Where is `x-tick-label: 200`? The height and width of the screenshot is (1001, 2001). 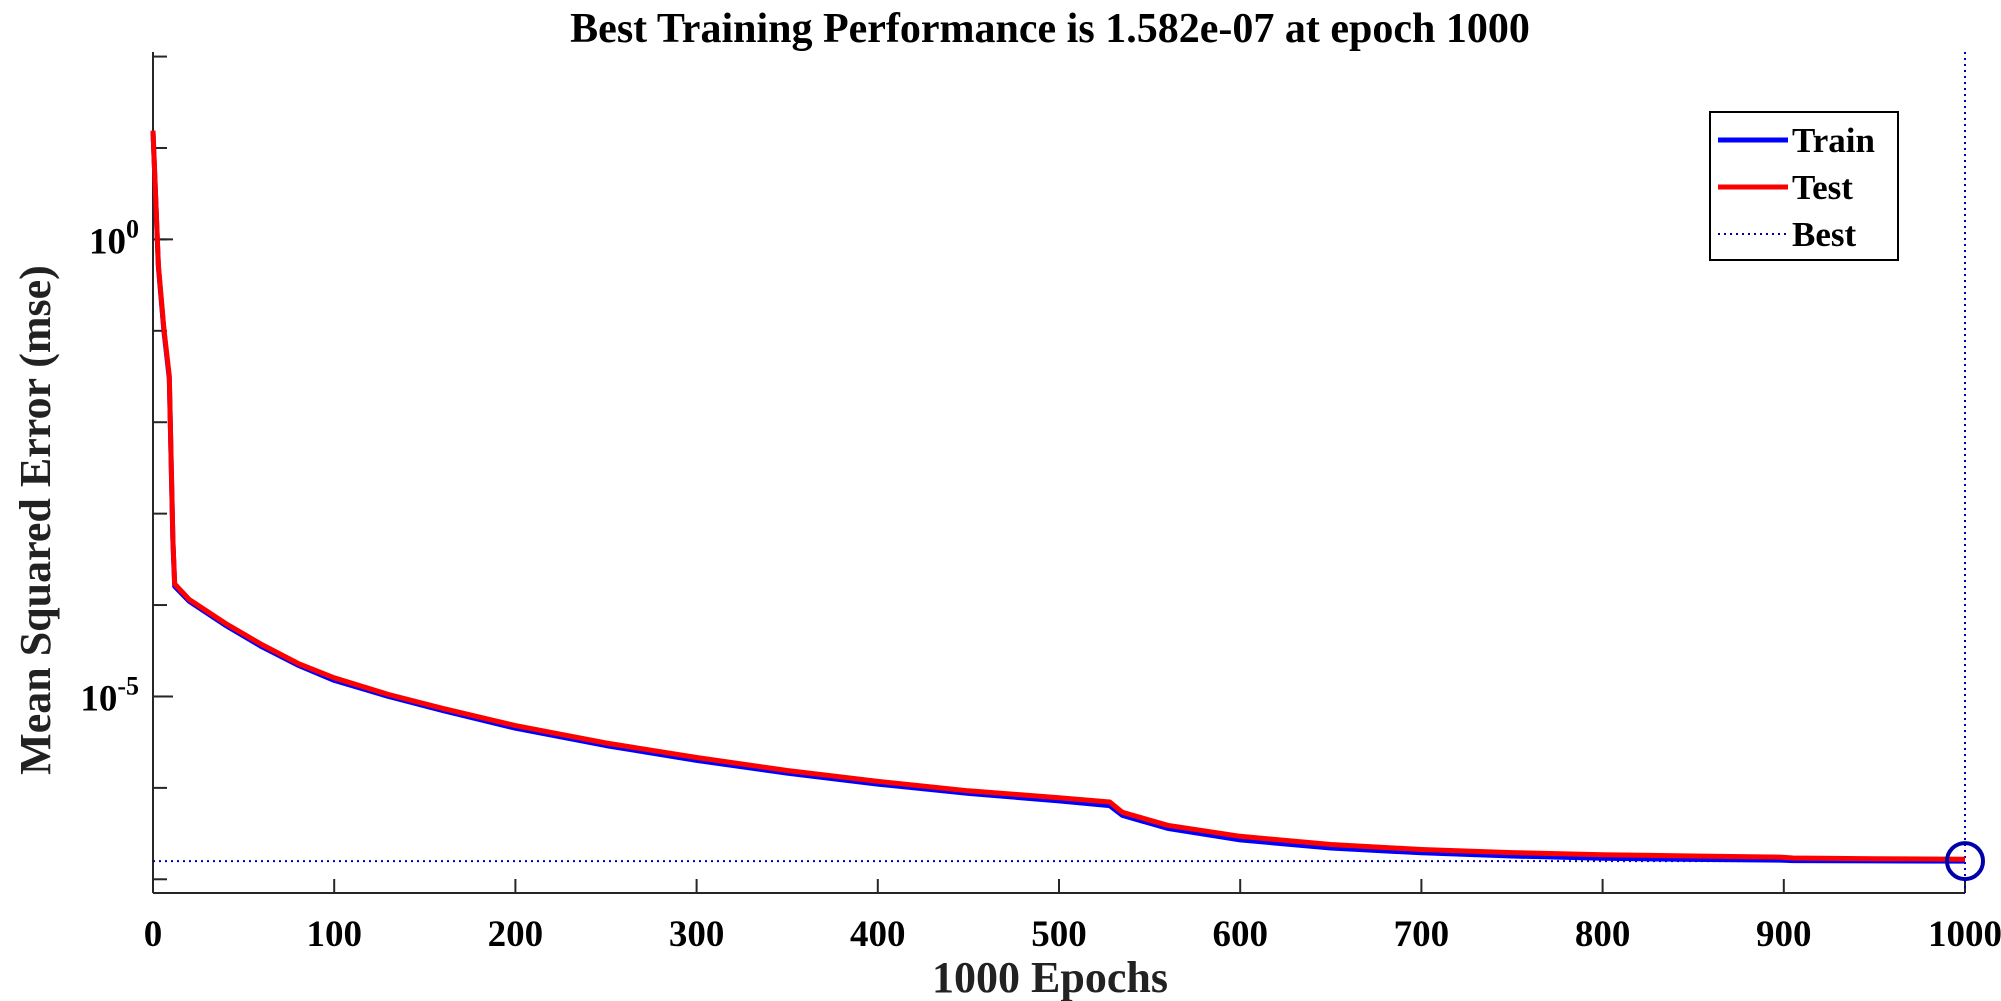 x-tick-label: 200 is located at coordinates (516, 934).